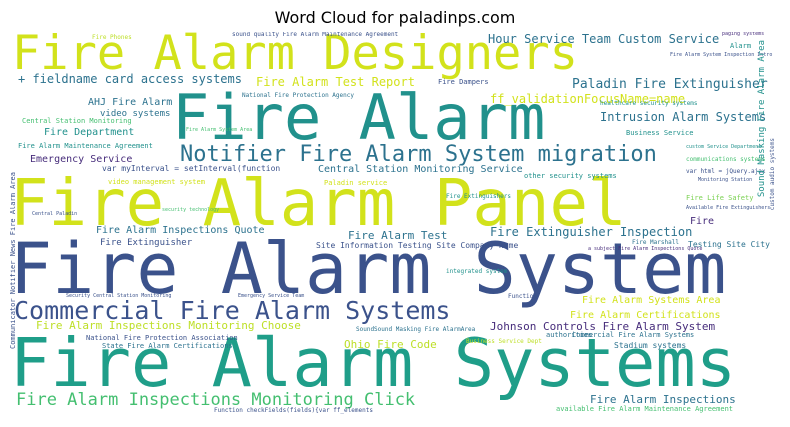  What do you see at coordinates (670, 84) in the screenshot?
I see `word: Paladin Fire Extinguisher` at bounding box center [670, 84].